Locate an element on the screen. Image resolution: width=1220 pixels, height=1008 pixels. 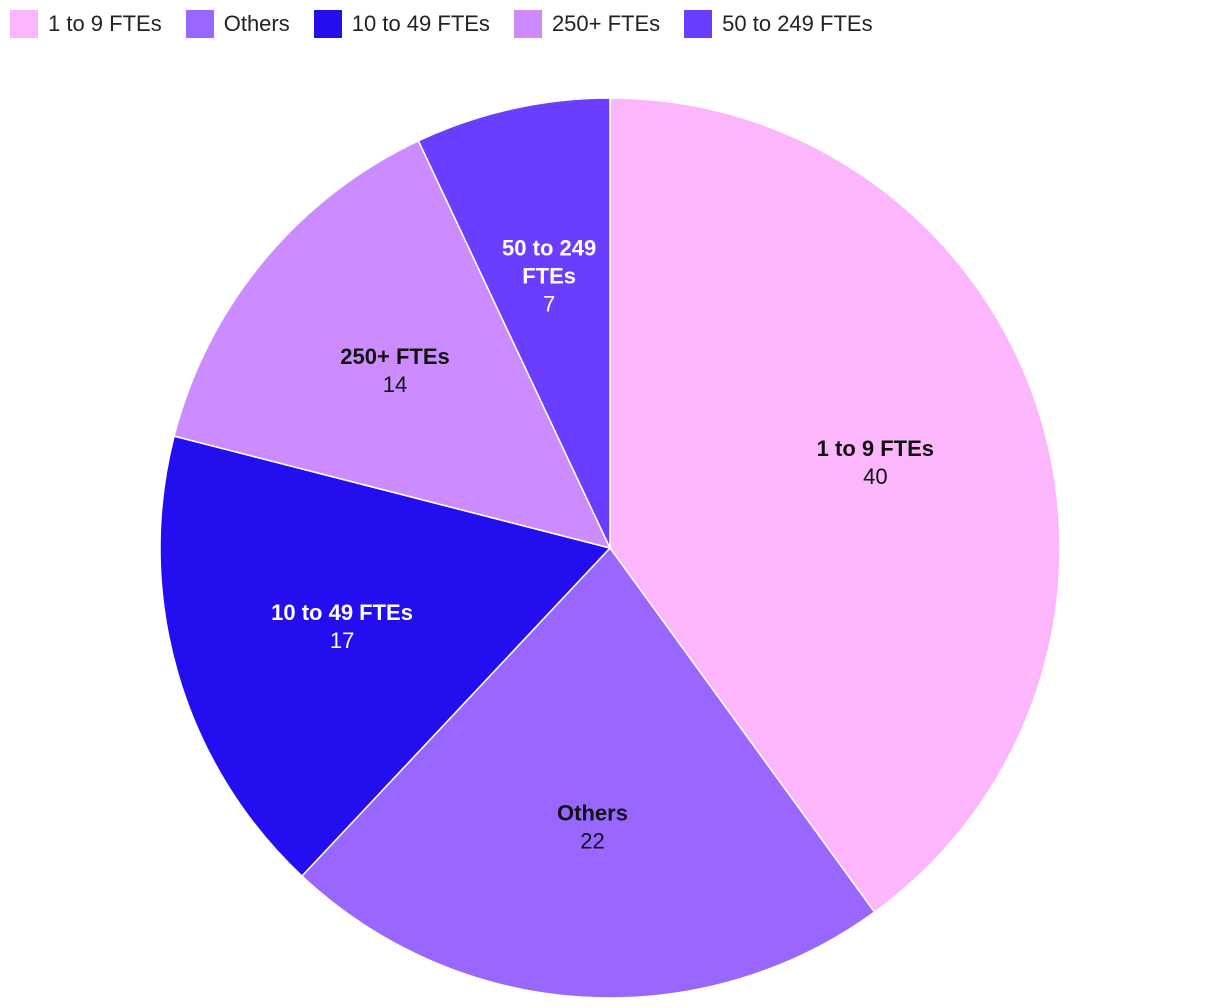
legend-item-1-to-9-ftes: 1 to 9 FTEs is located at coordinates (86, 24).